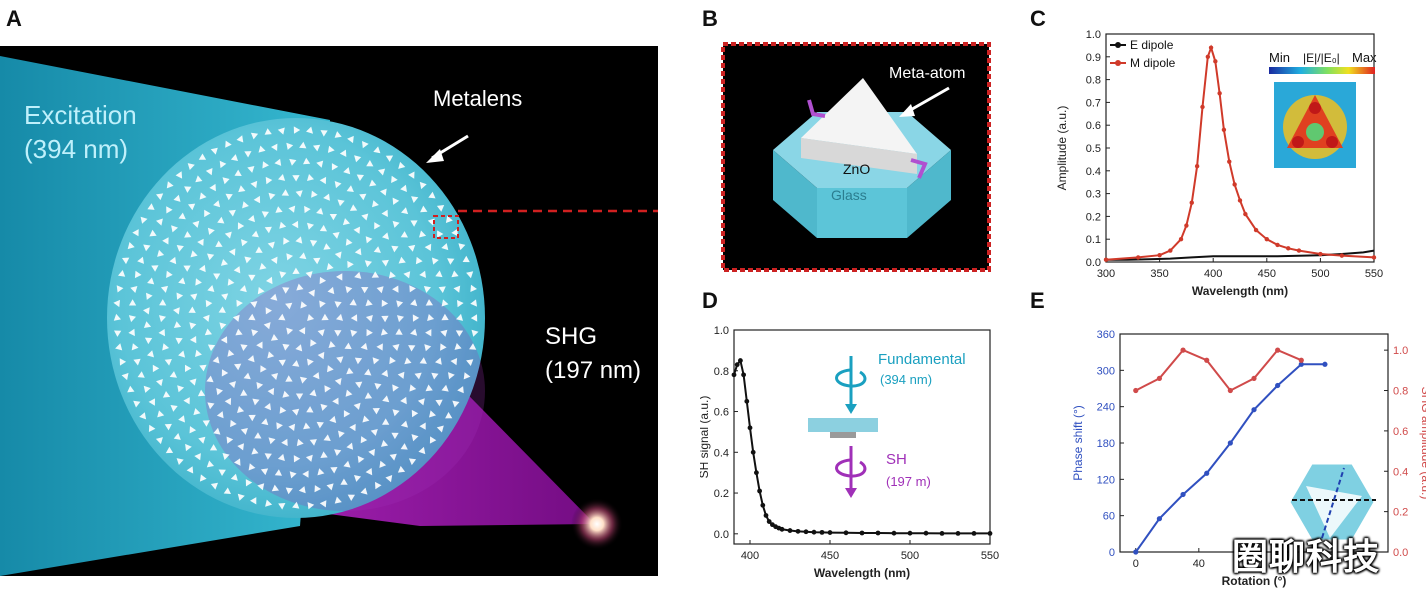  I want to click on excitation-wavelength: (394 nm), so click(76, 149).